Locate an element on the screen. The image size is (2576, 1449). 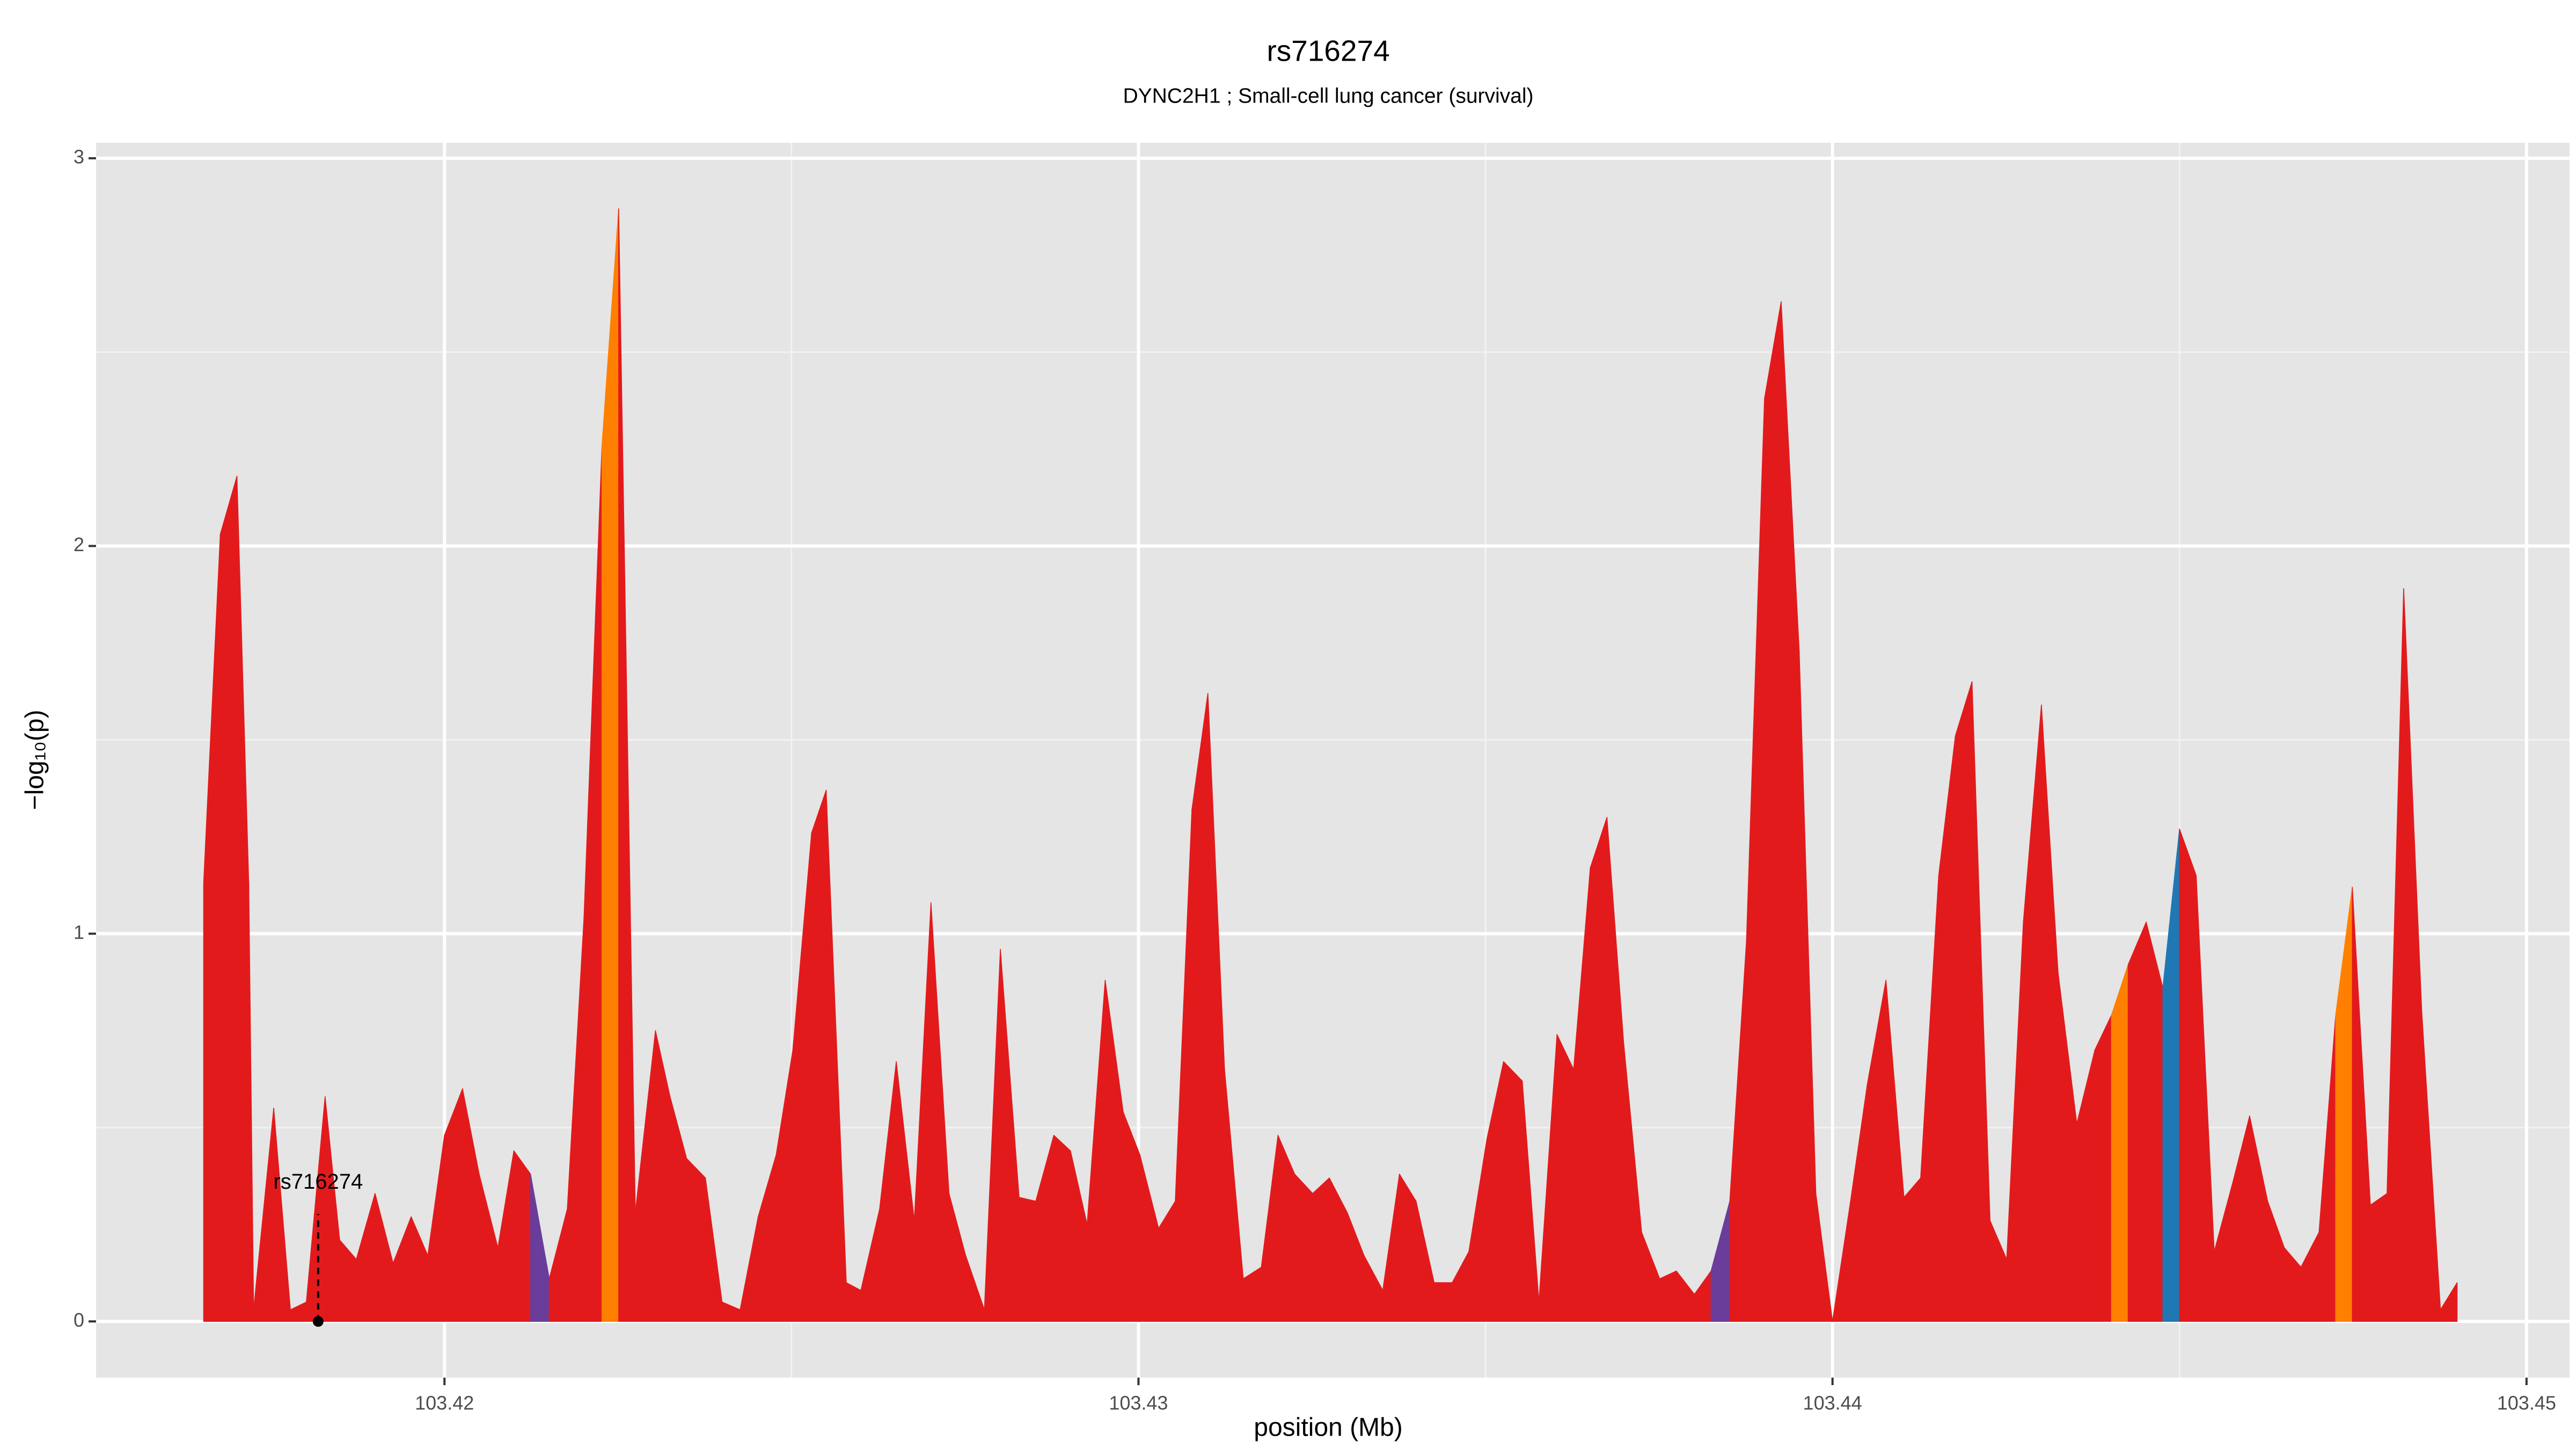
y-axis-label: −log₁₀(p) is located at coordinates (35, 760).